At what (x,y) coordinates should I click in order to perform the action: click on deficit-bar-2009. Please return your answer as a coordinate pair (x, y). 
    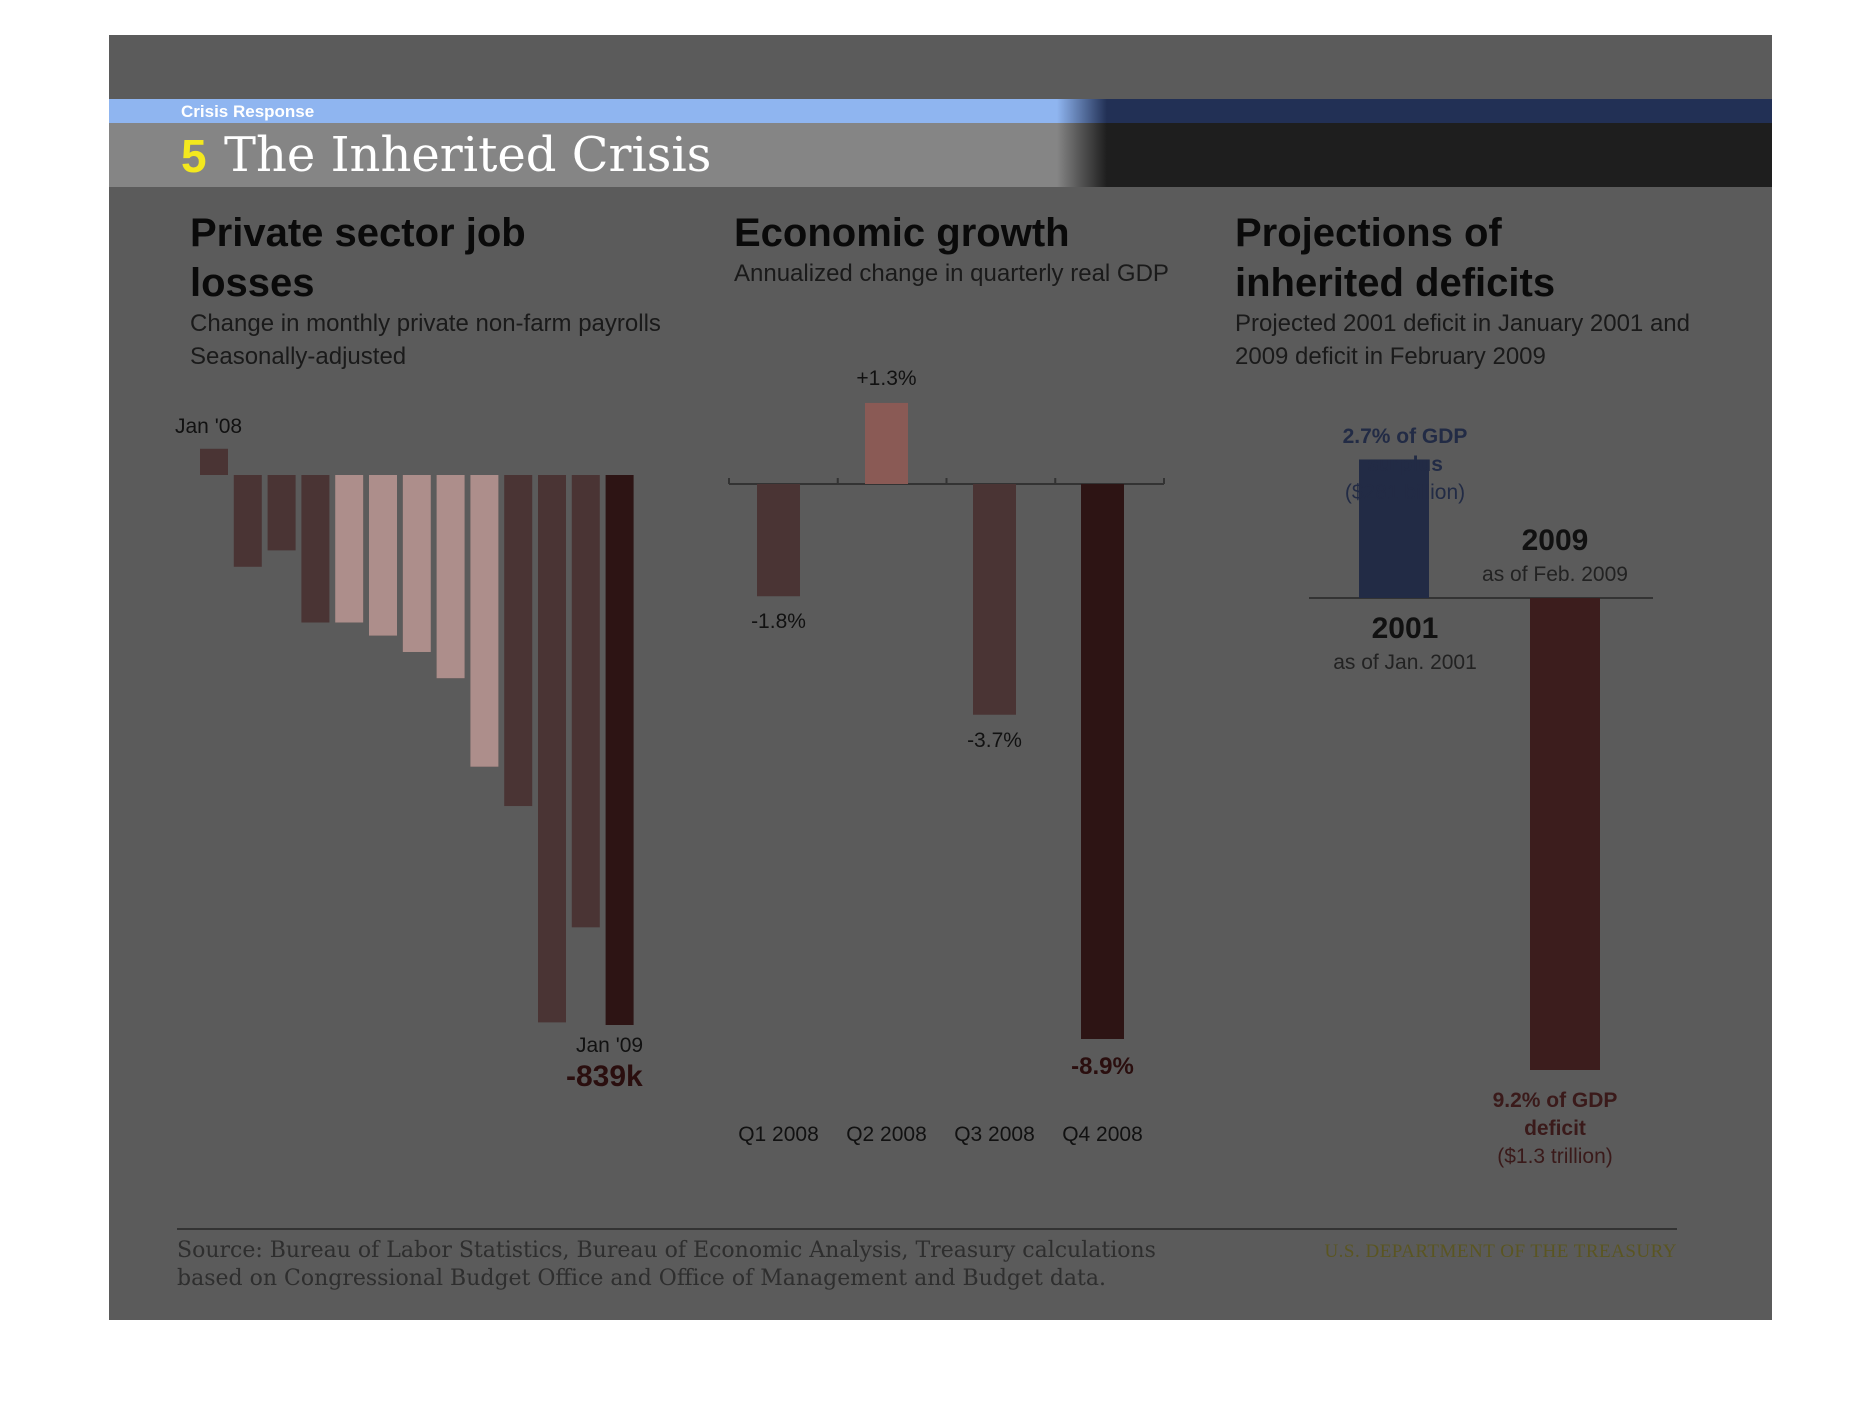
    Looking at the image, I should click on (1565, 834).